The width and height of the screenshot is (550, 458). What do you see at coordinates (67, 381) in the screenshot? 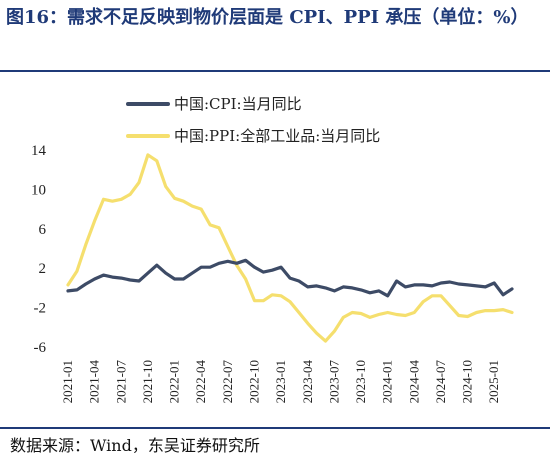
I see `x-tick-label: 2021-01` at bounding box center [67, 381].